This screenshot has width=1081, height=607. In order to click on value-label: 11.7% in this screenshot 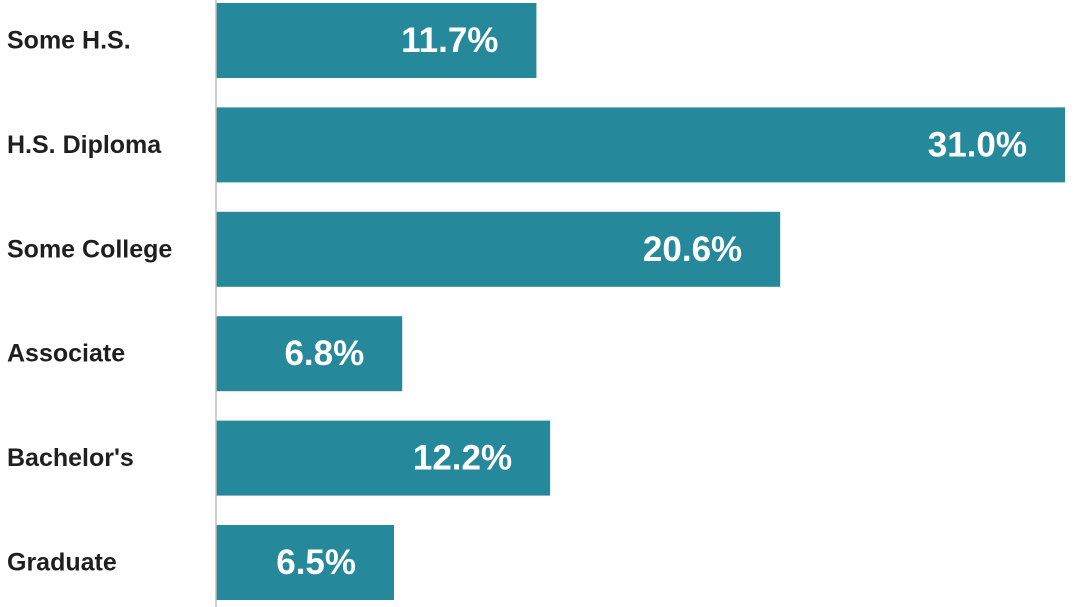, I will do `click(449, 40)`.